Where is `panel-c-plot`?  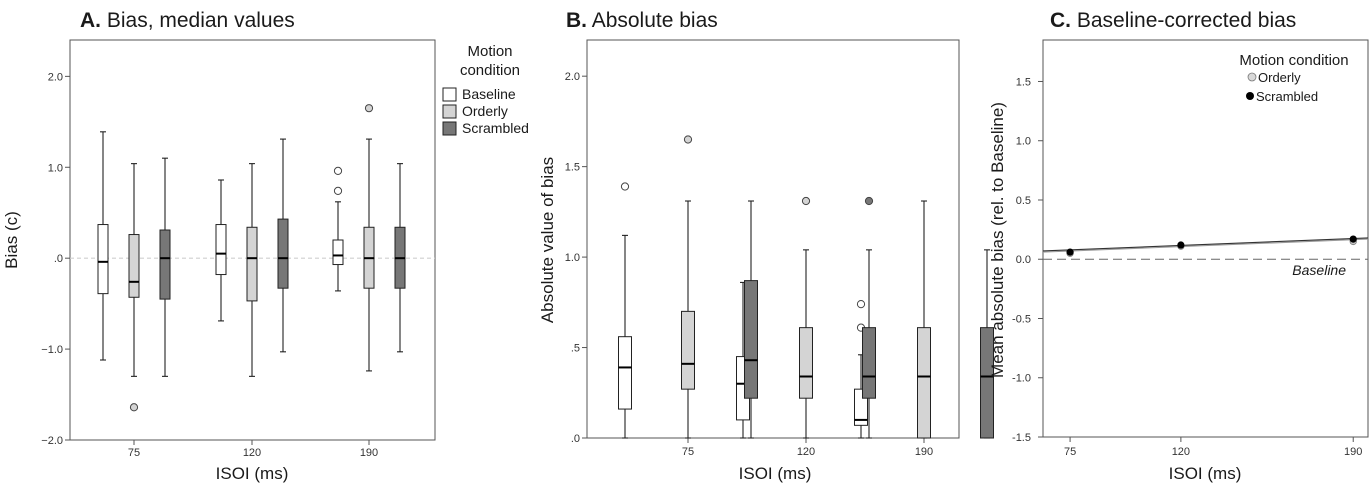
panel-c-plot is located at coordinates (1205, 247).